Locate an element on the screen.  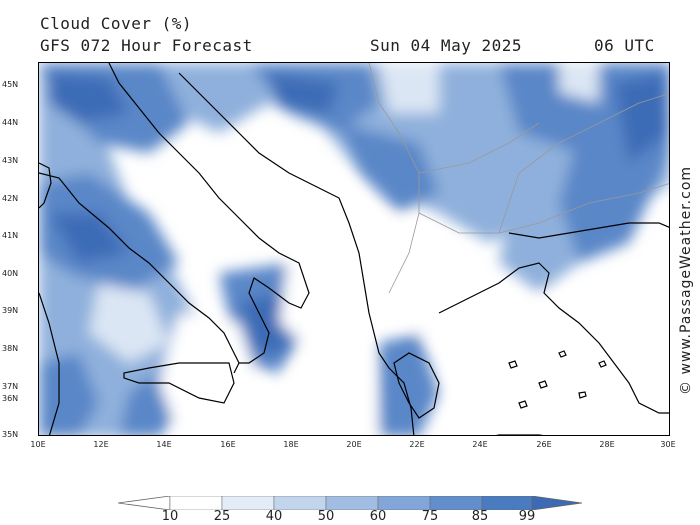
lon-label: 30E is located at coordinates (668, 444).